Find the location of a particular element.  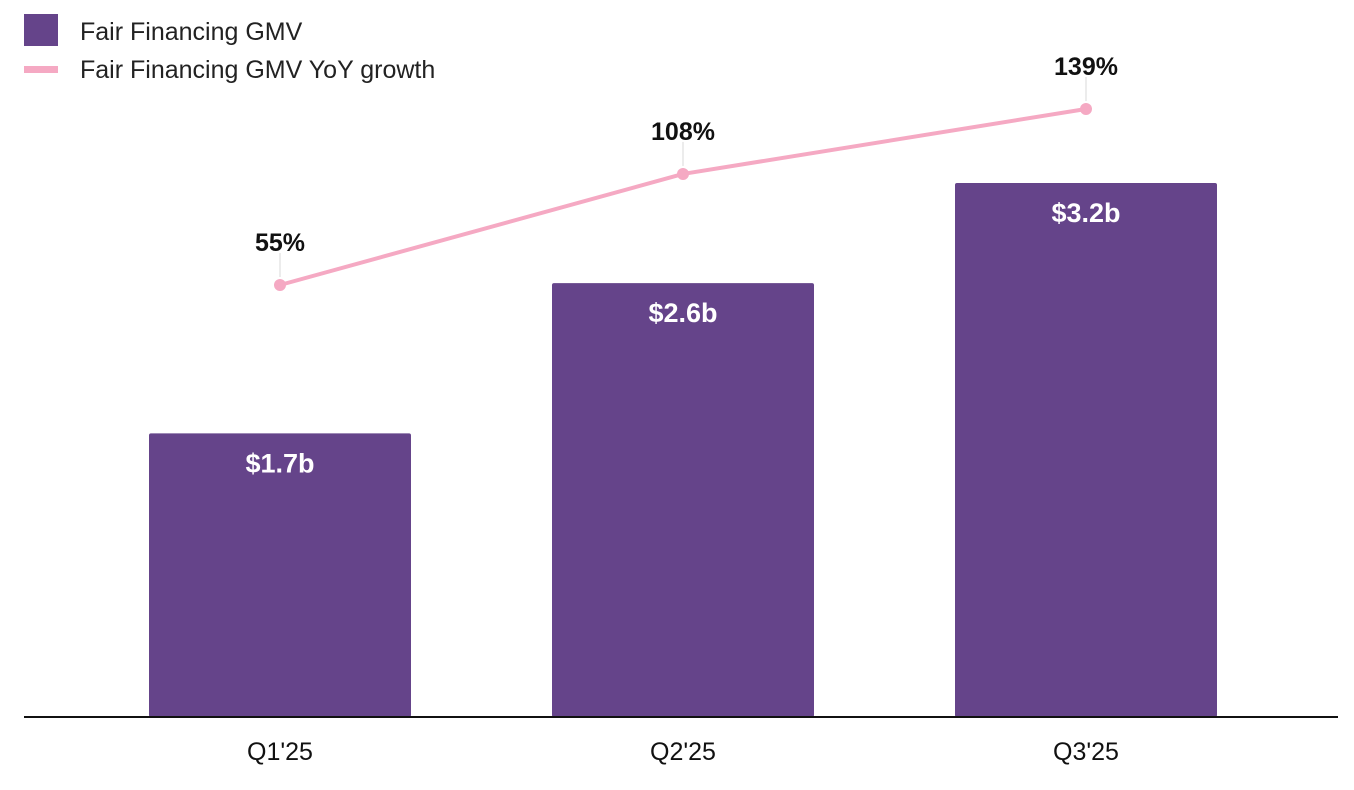

x-tick-label-3: Q3'25 is located at coordinates (1086, 752).